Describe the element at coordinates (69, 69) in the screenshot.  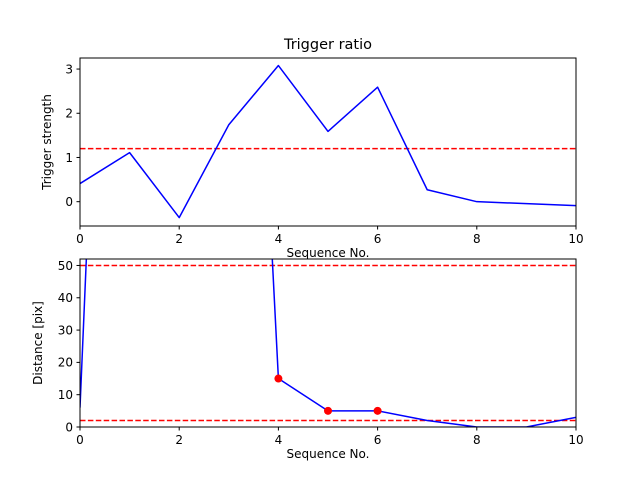
I see `y-tick-label: 3` at that location.